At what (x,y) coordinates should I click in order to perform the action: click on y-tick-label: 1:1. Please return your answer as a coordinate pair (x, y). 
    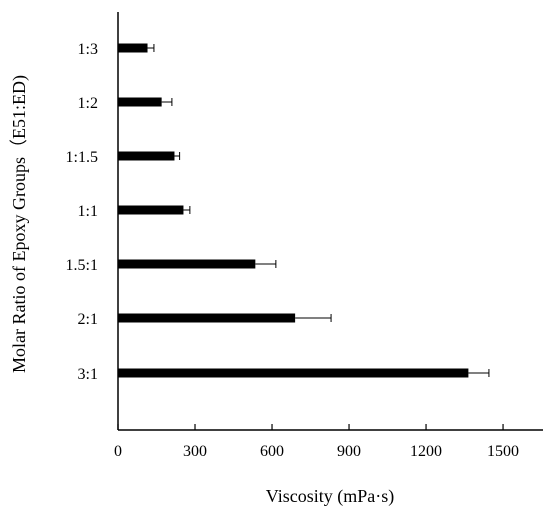
    Looking at the image, I should click on (88, 211).